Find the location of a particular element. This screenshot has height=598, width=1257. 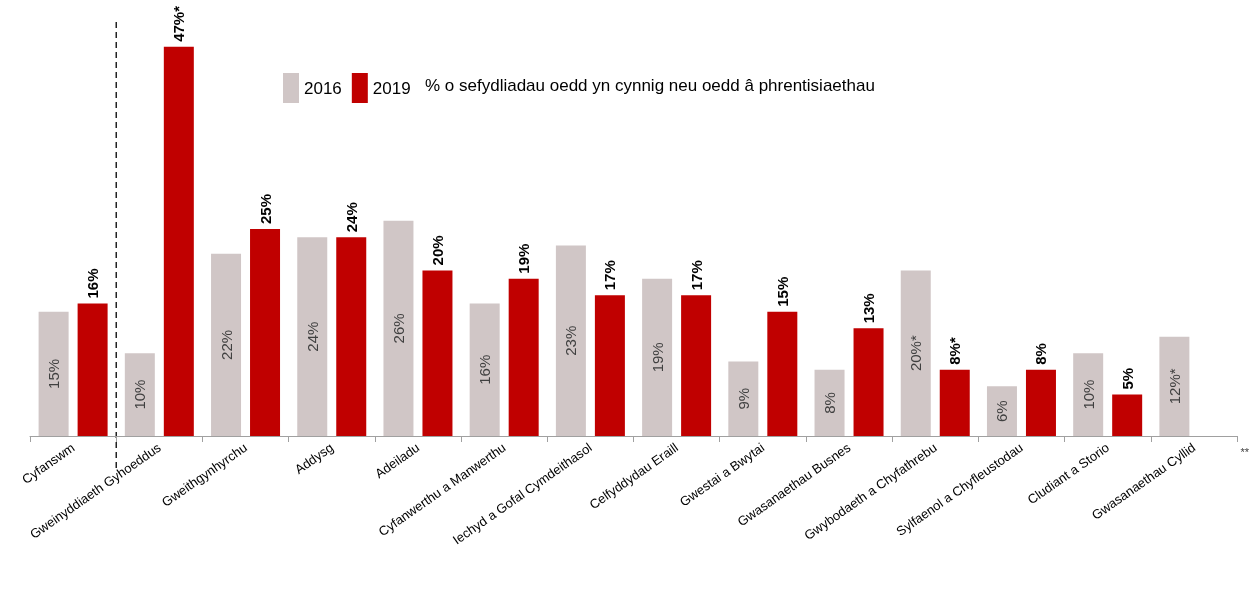

data-label: 20%* is located at coordinates (916, 353).